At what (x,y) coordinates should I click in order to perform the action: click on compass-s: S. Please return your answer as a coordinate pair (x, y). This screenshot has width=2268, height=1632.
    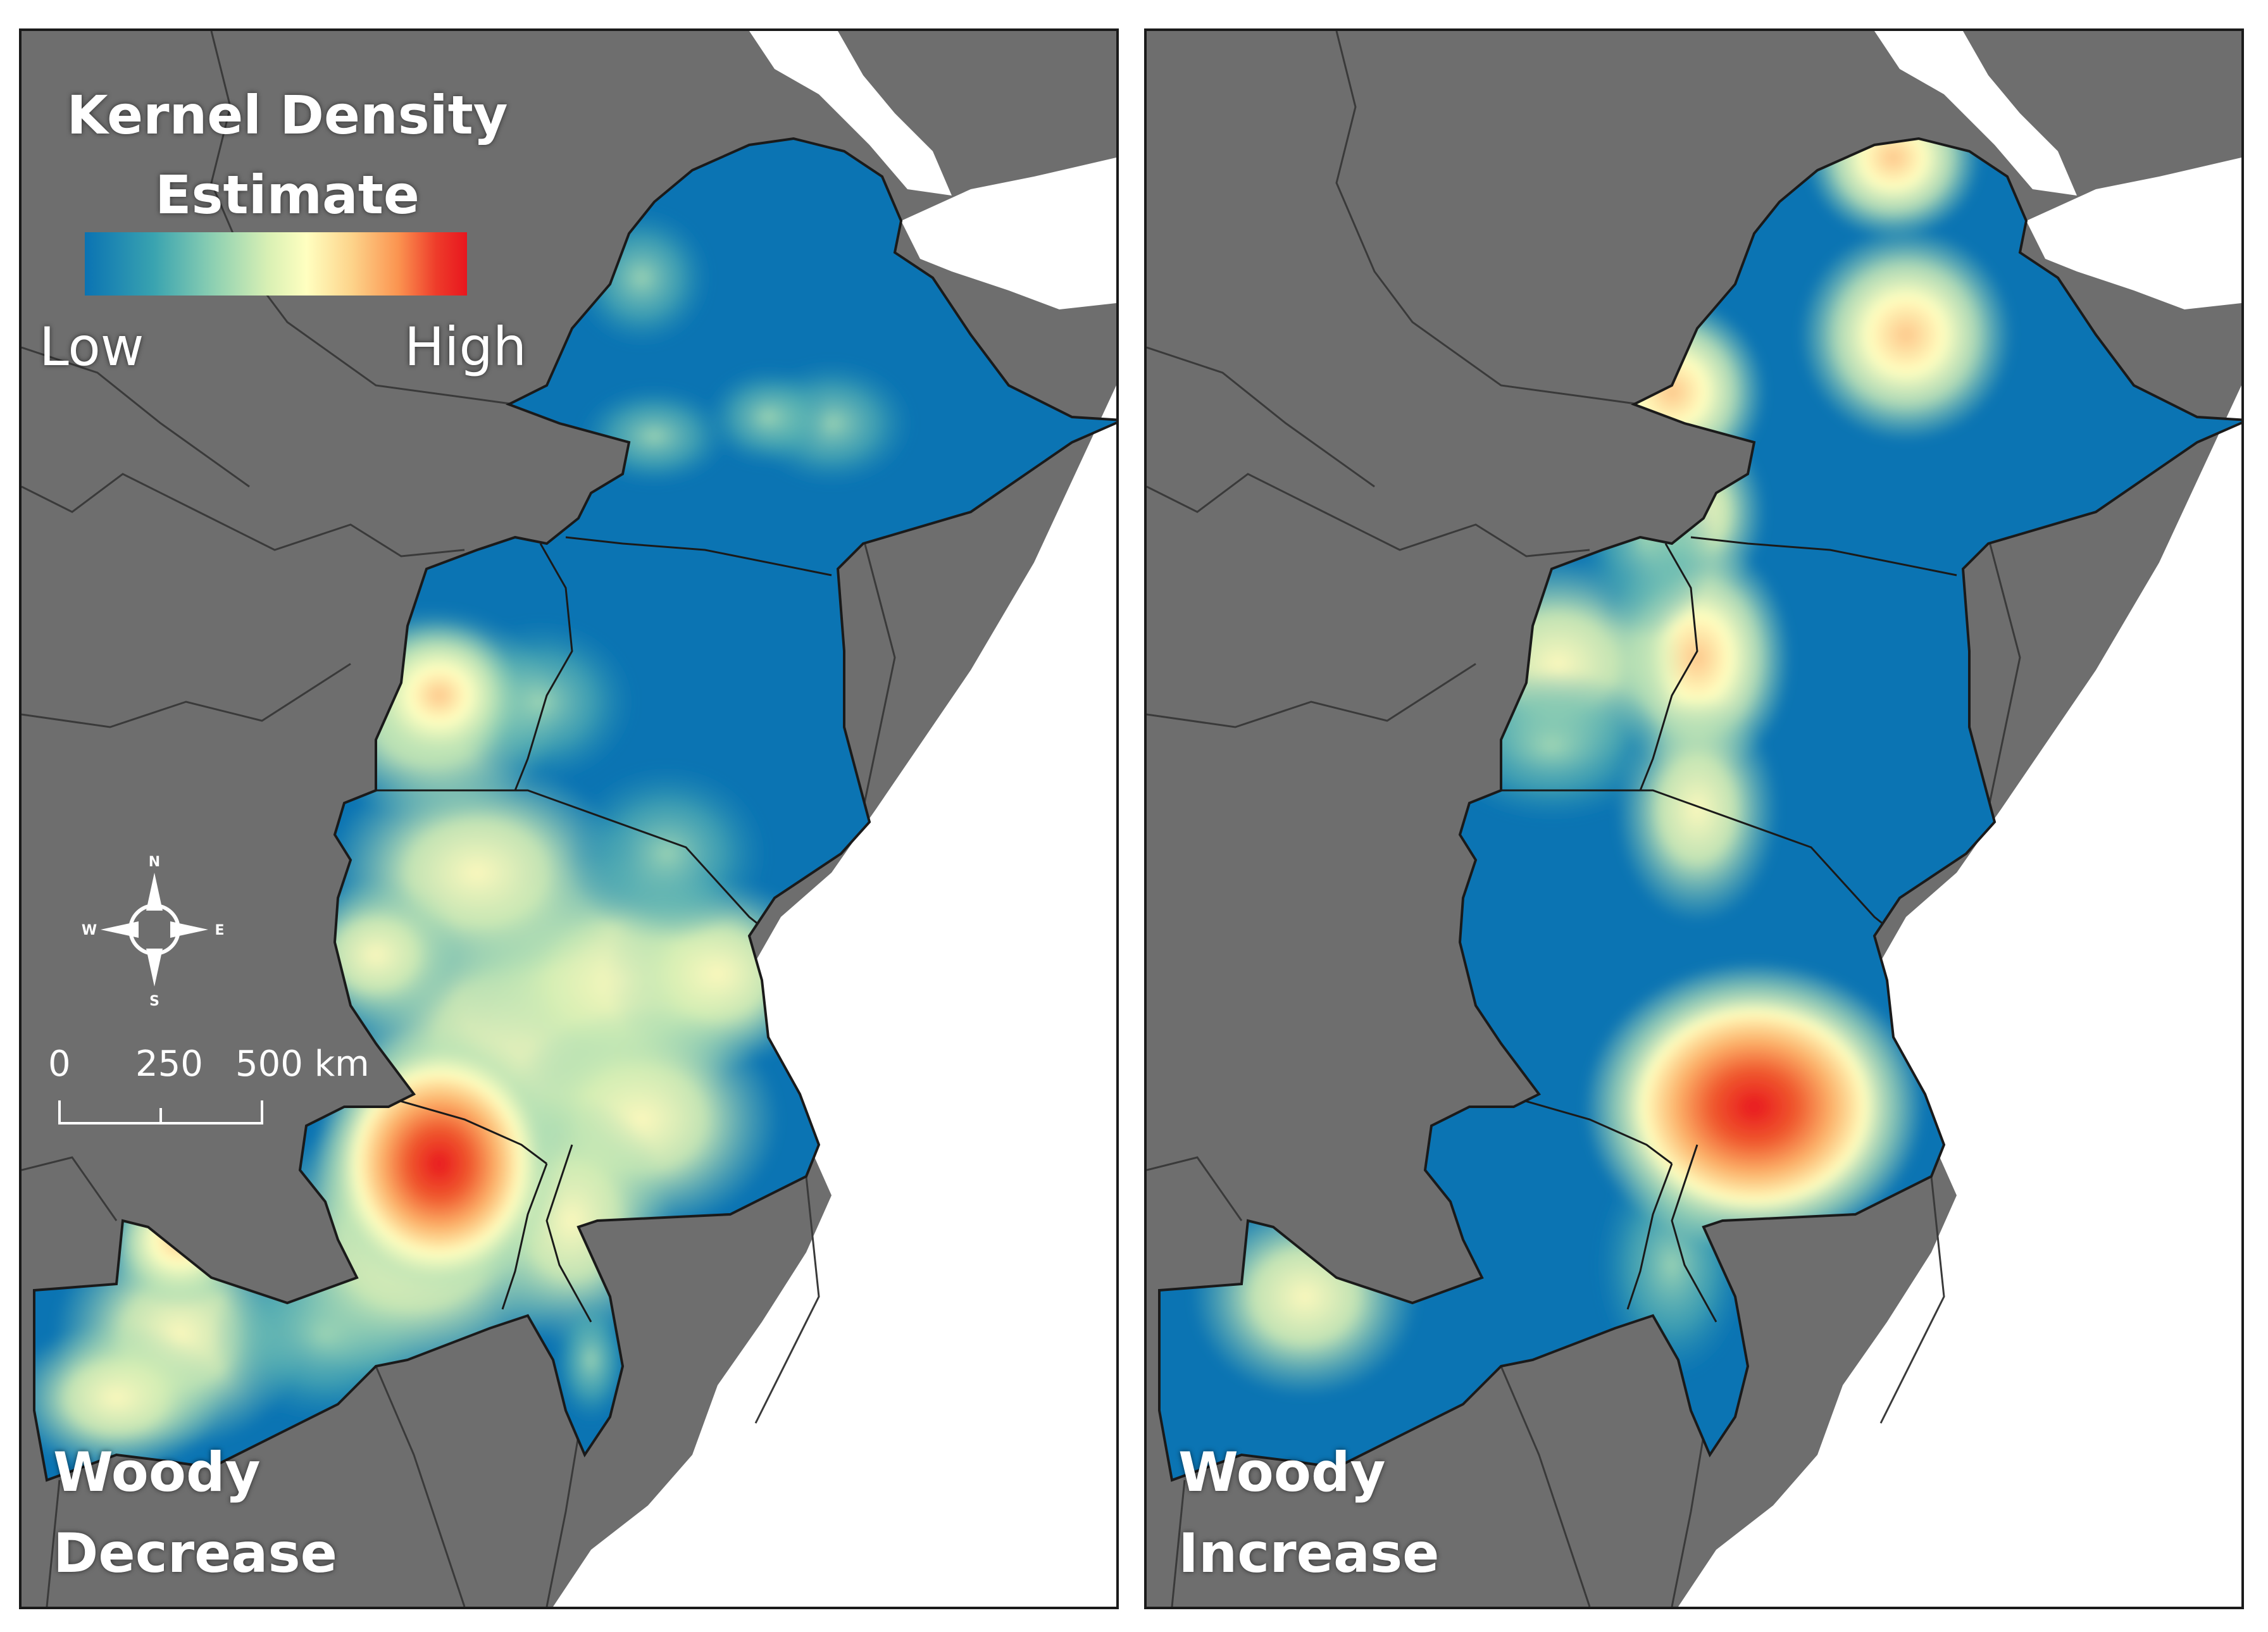
    Looking at the image, I should click on (154, 1001).